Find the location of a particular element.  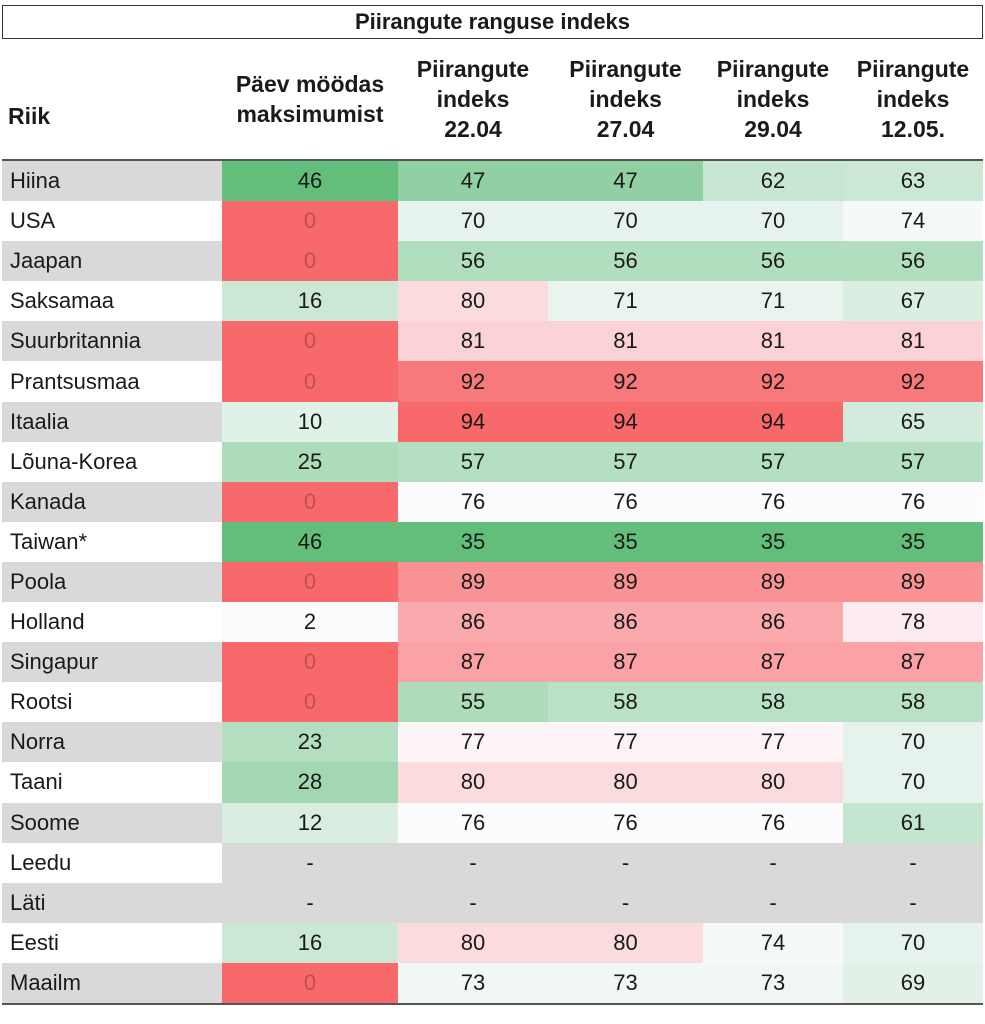

country-cell: Rootsi is located at coordinates (112, 702).